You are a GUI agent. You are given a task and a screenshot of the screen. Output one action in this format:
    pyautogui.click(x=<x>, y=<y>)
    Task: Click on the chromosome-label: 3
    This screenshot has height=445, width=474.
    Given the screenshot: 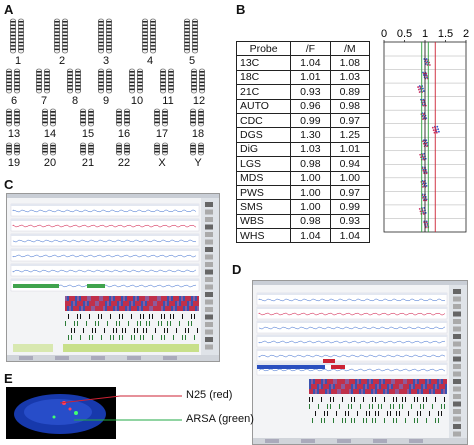 What is the action you would take?
    pyautogui.click(x=106, y=61)
    